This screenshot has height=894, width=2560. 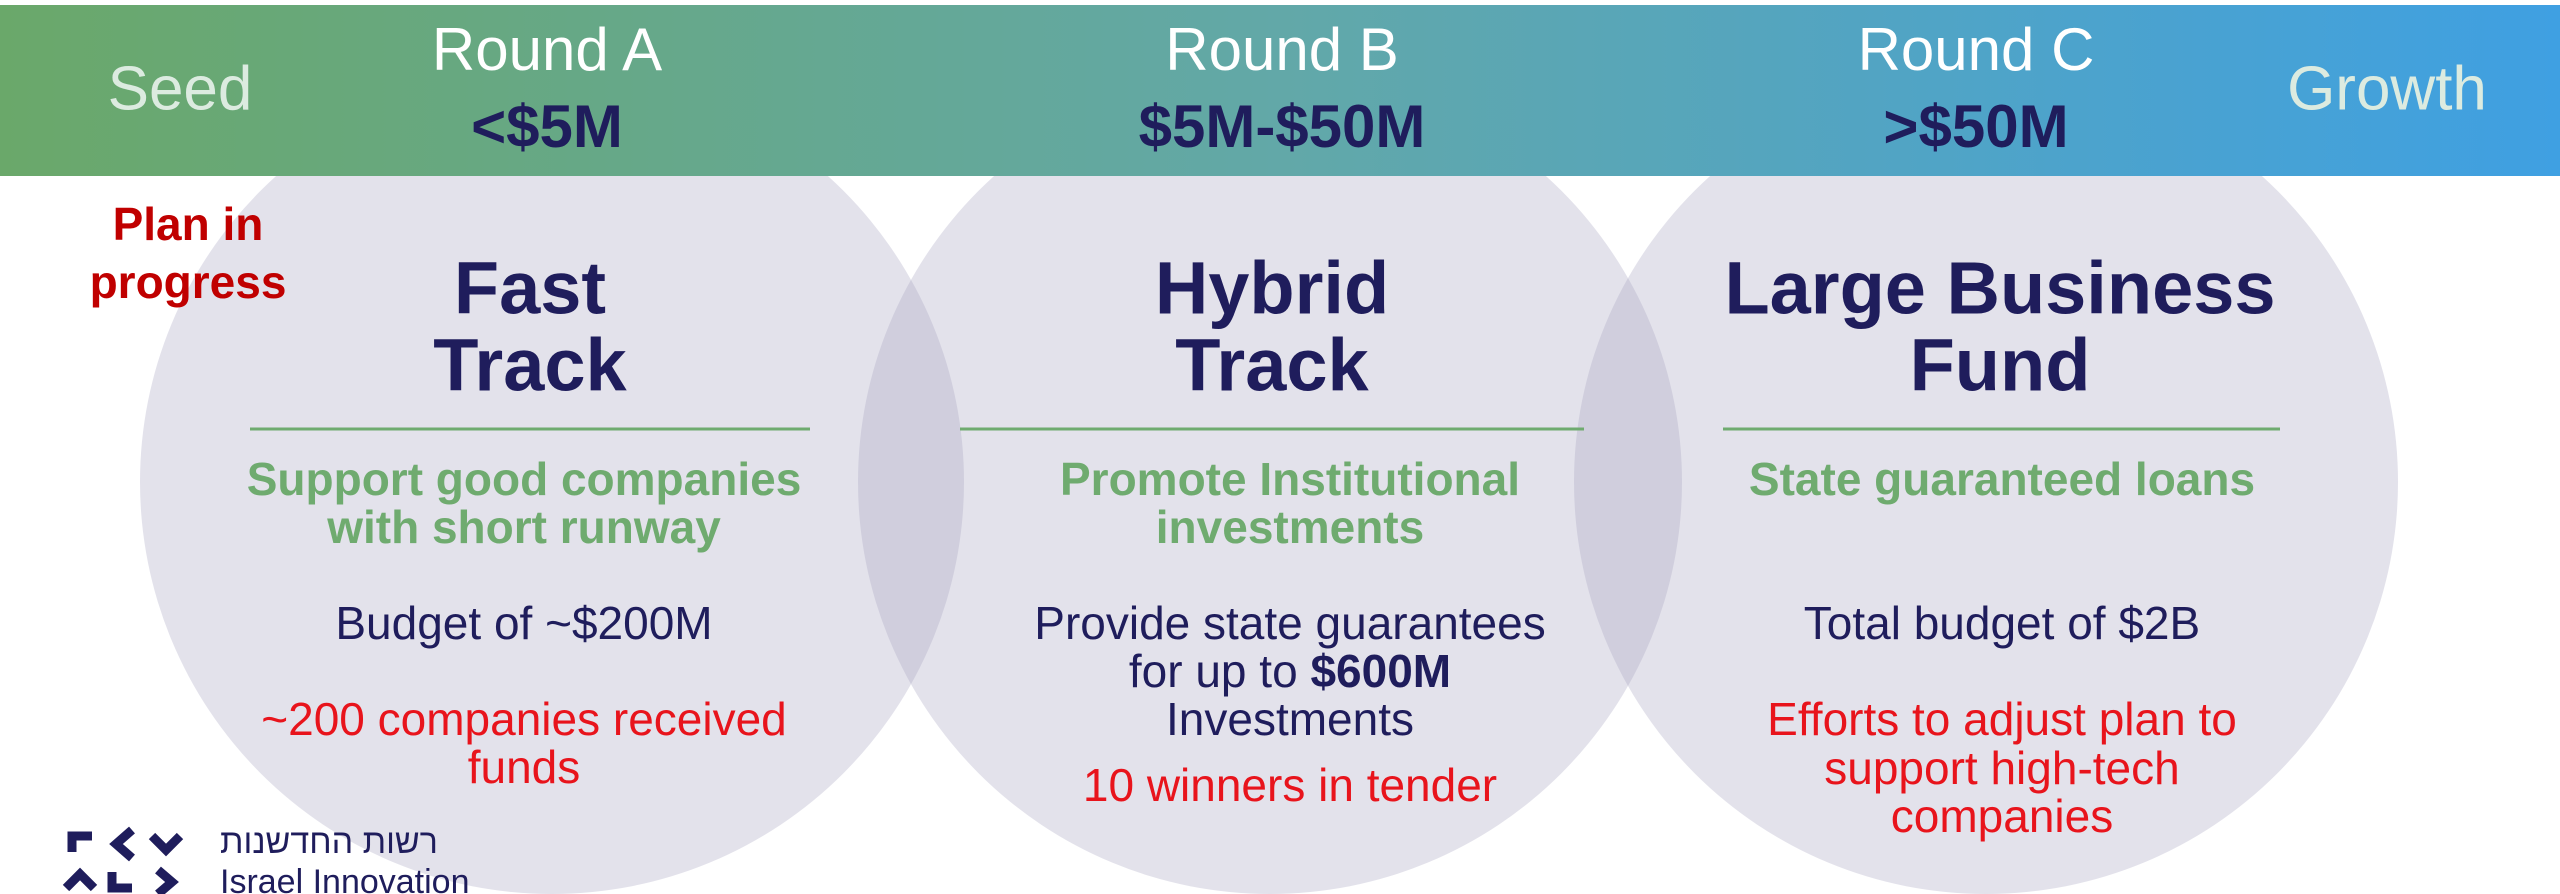 I want to click on column-detail: Investments, so click(x=1290, y=719).